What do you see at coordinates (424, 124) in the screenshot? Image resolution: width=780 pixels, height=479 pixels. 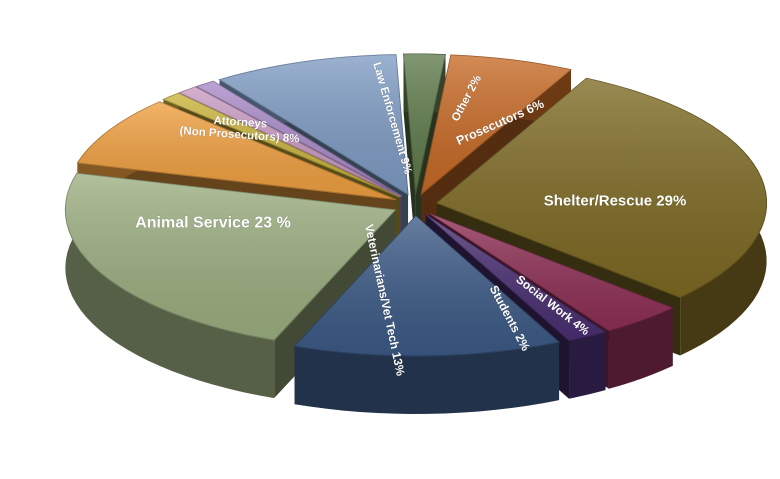 I see `slice-gloss-other` at bounding box center [424, 124].